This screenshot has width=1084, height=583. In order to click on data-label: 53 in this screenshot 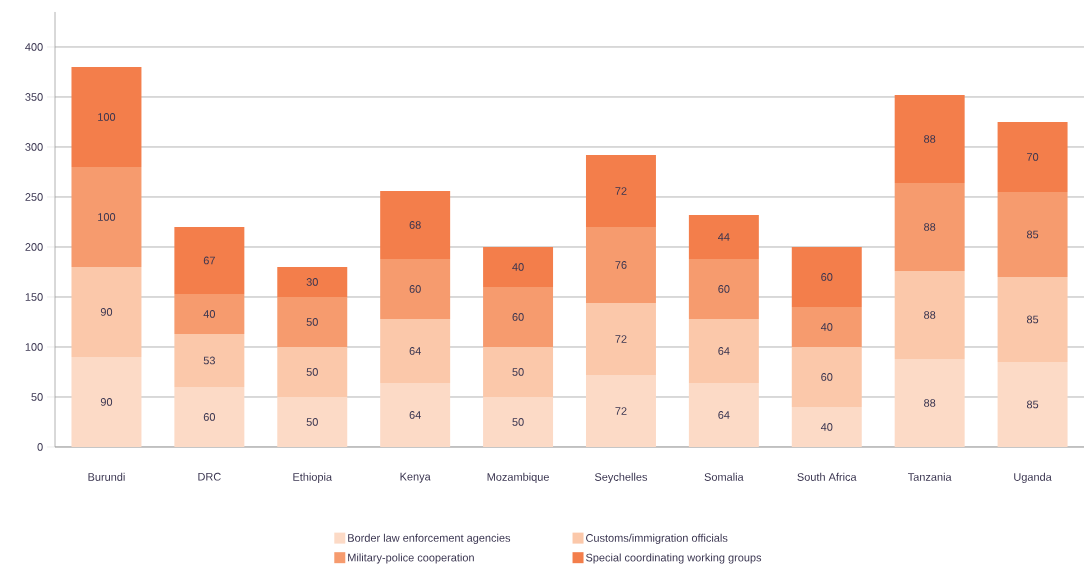, I will do `click(209, 360)`.